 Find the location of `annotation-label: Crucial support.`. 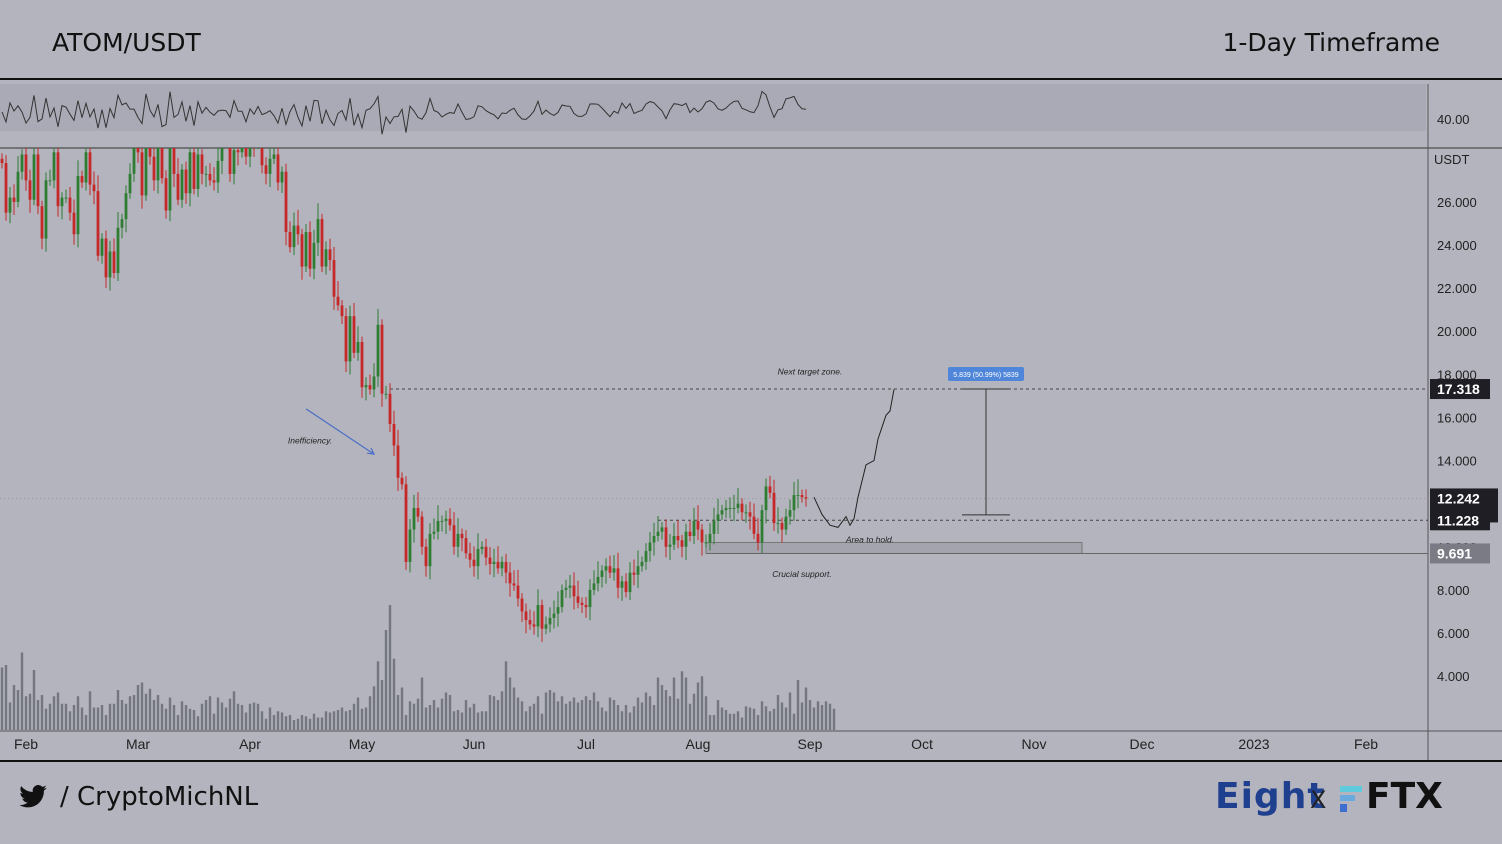

annotation-label: Crucial support. is located at coordinates (802, 574).